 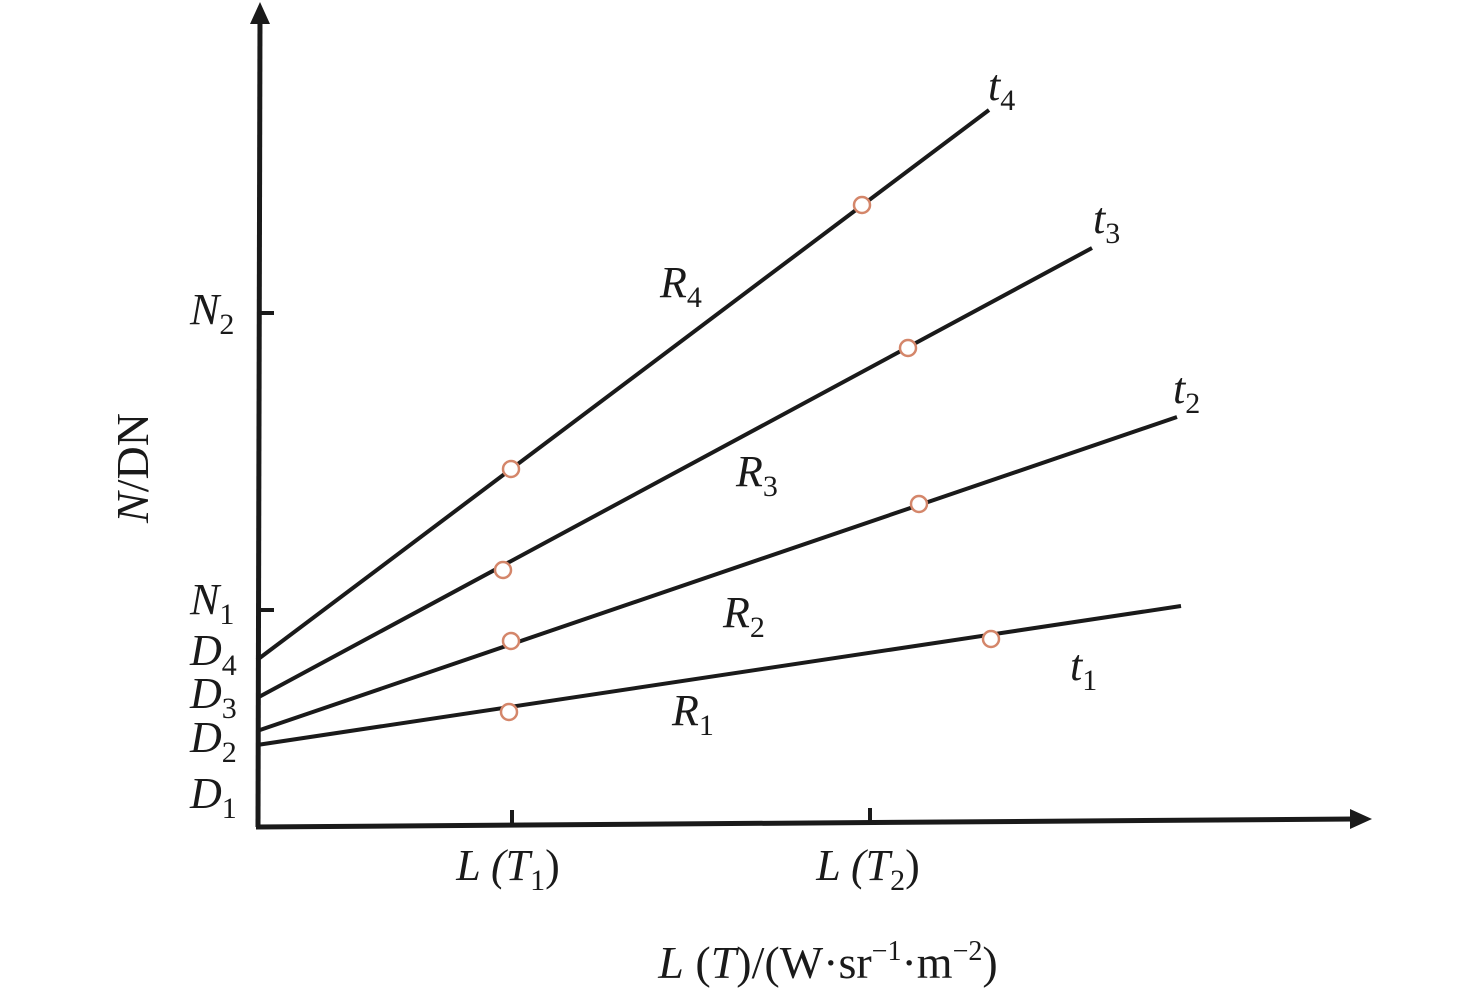 What do you see at coordinates (211, 603) in the screenshot?
I see `y-tick-label-n1: N1` at bounding box center [211, 603].